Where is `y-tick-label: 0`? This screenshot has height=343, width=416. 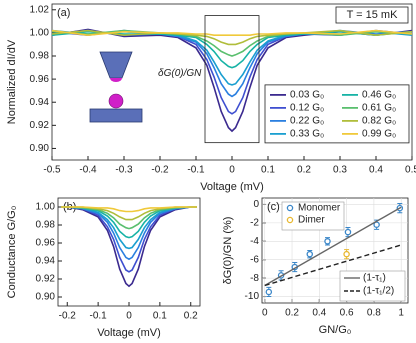 y-tick-label: 0 is located at coordinates (256, 204).